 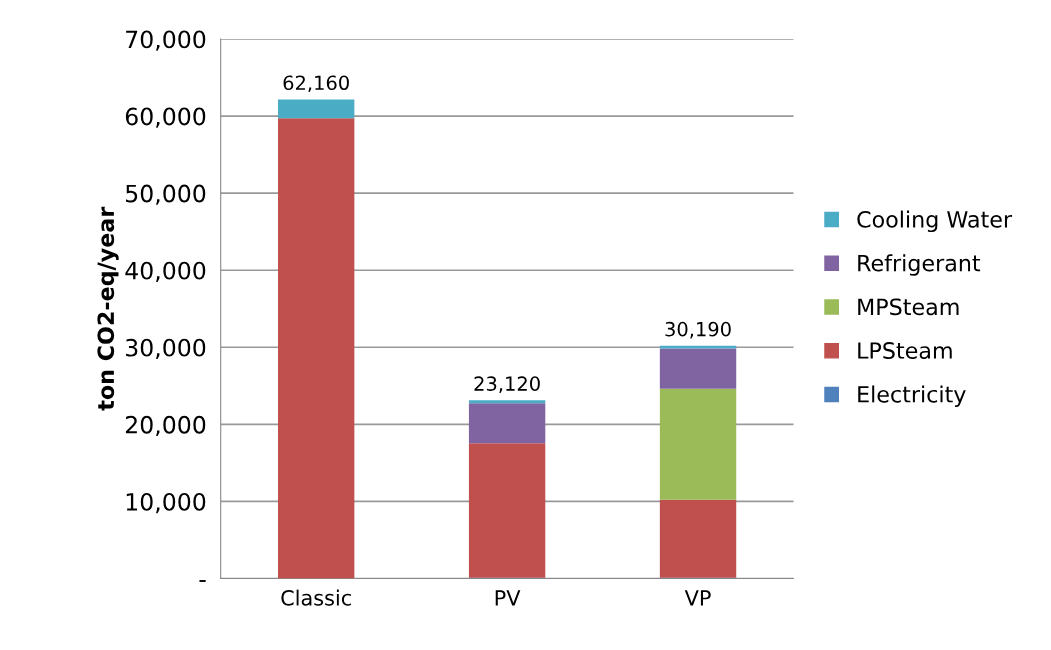 What do you see at coordinates (935, 221) in the screenshot?
I see `legend-label: Cooling Water` at bounding box center [935, 221].